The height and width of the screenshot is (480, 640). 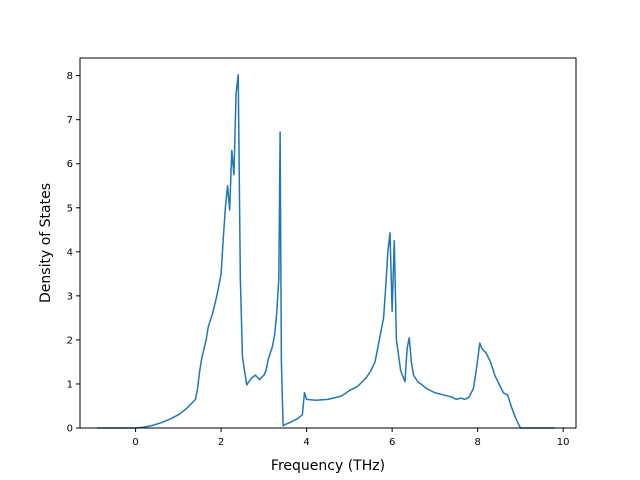 What do you see at coordinates (46, 243) in the screenshot?
I see `y-axis-label: Density of States` at bounding box center [46, 243].